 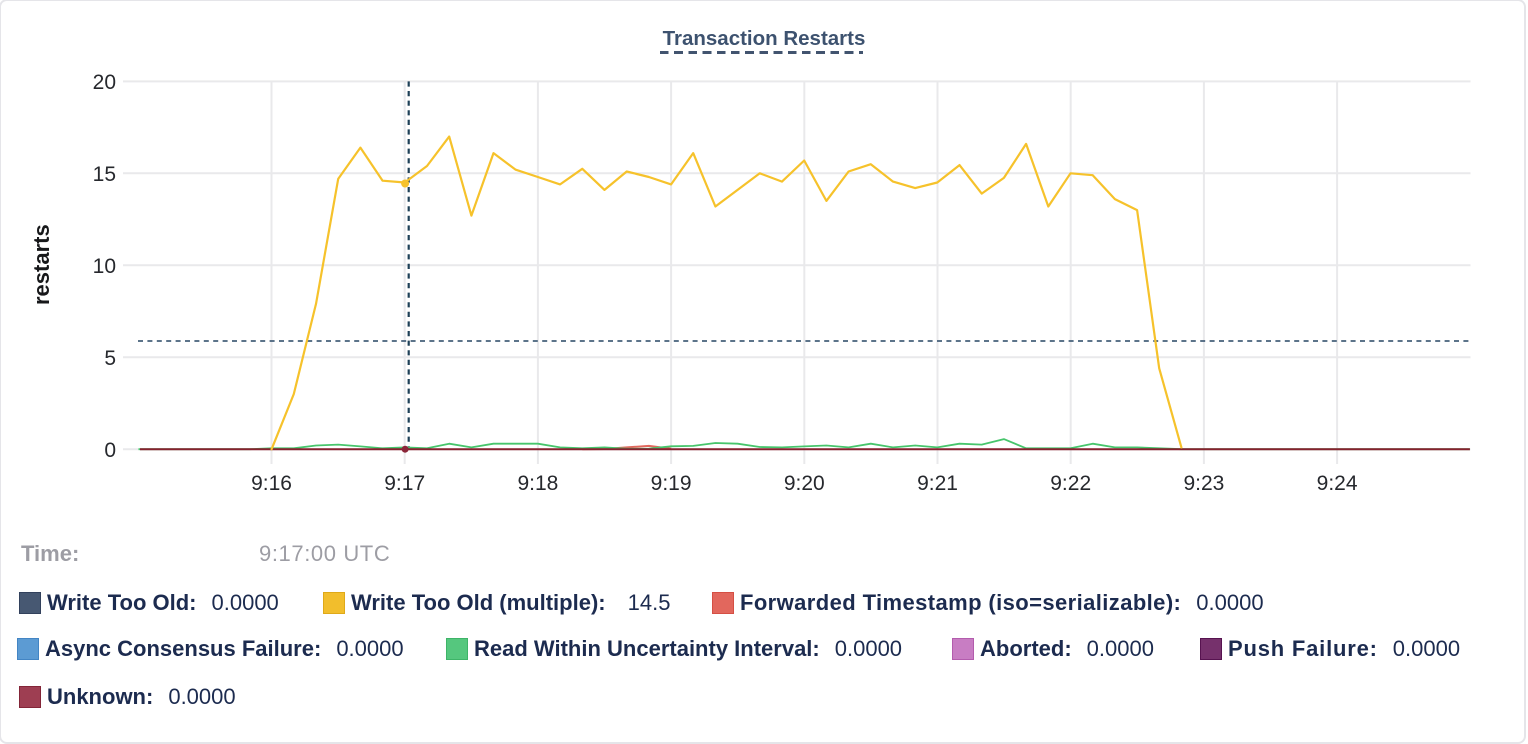 I want to click on svg-text: 9:20, so click(x=804, y=483).